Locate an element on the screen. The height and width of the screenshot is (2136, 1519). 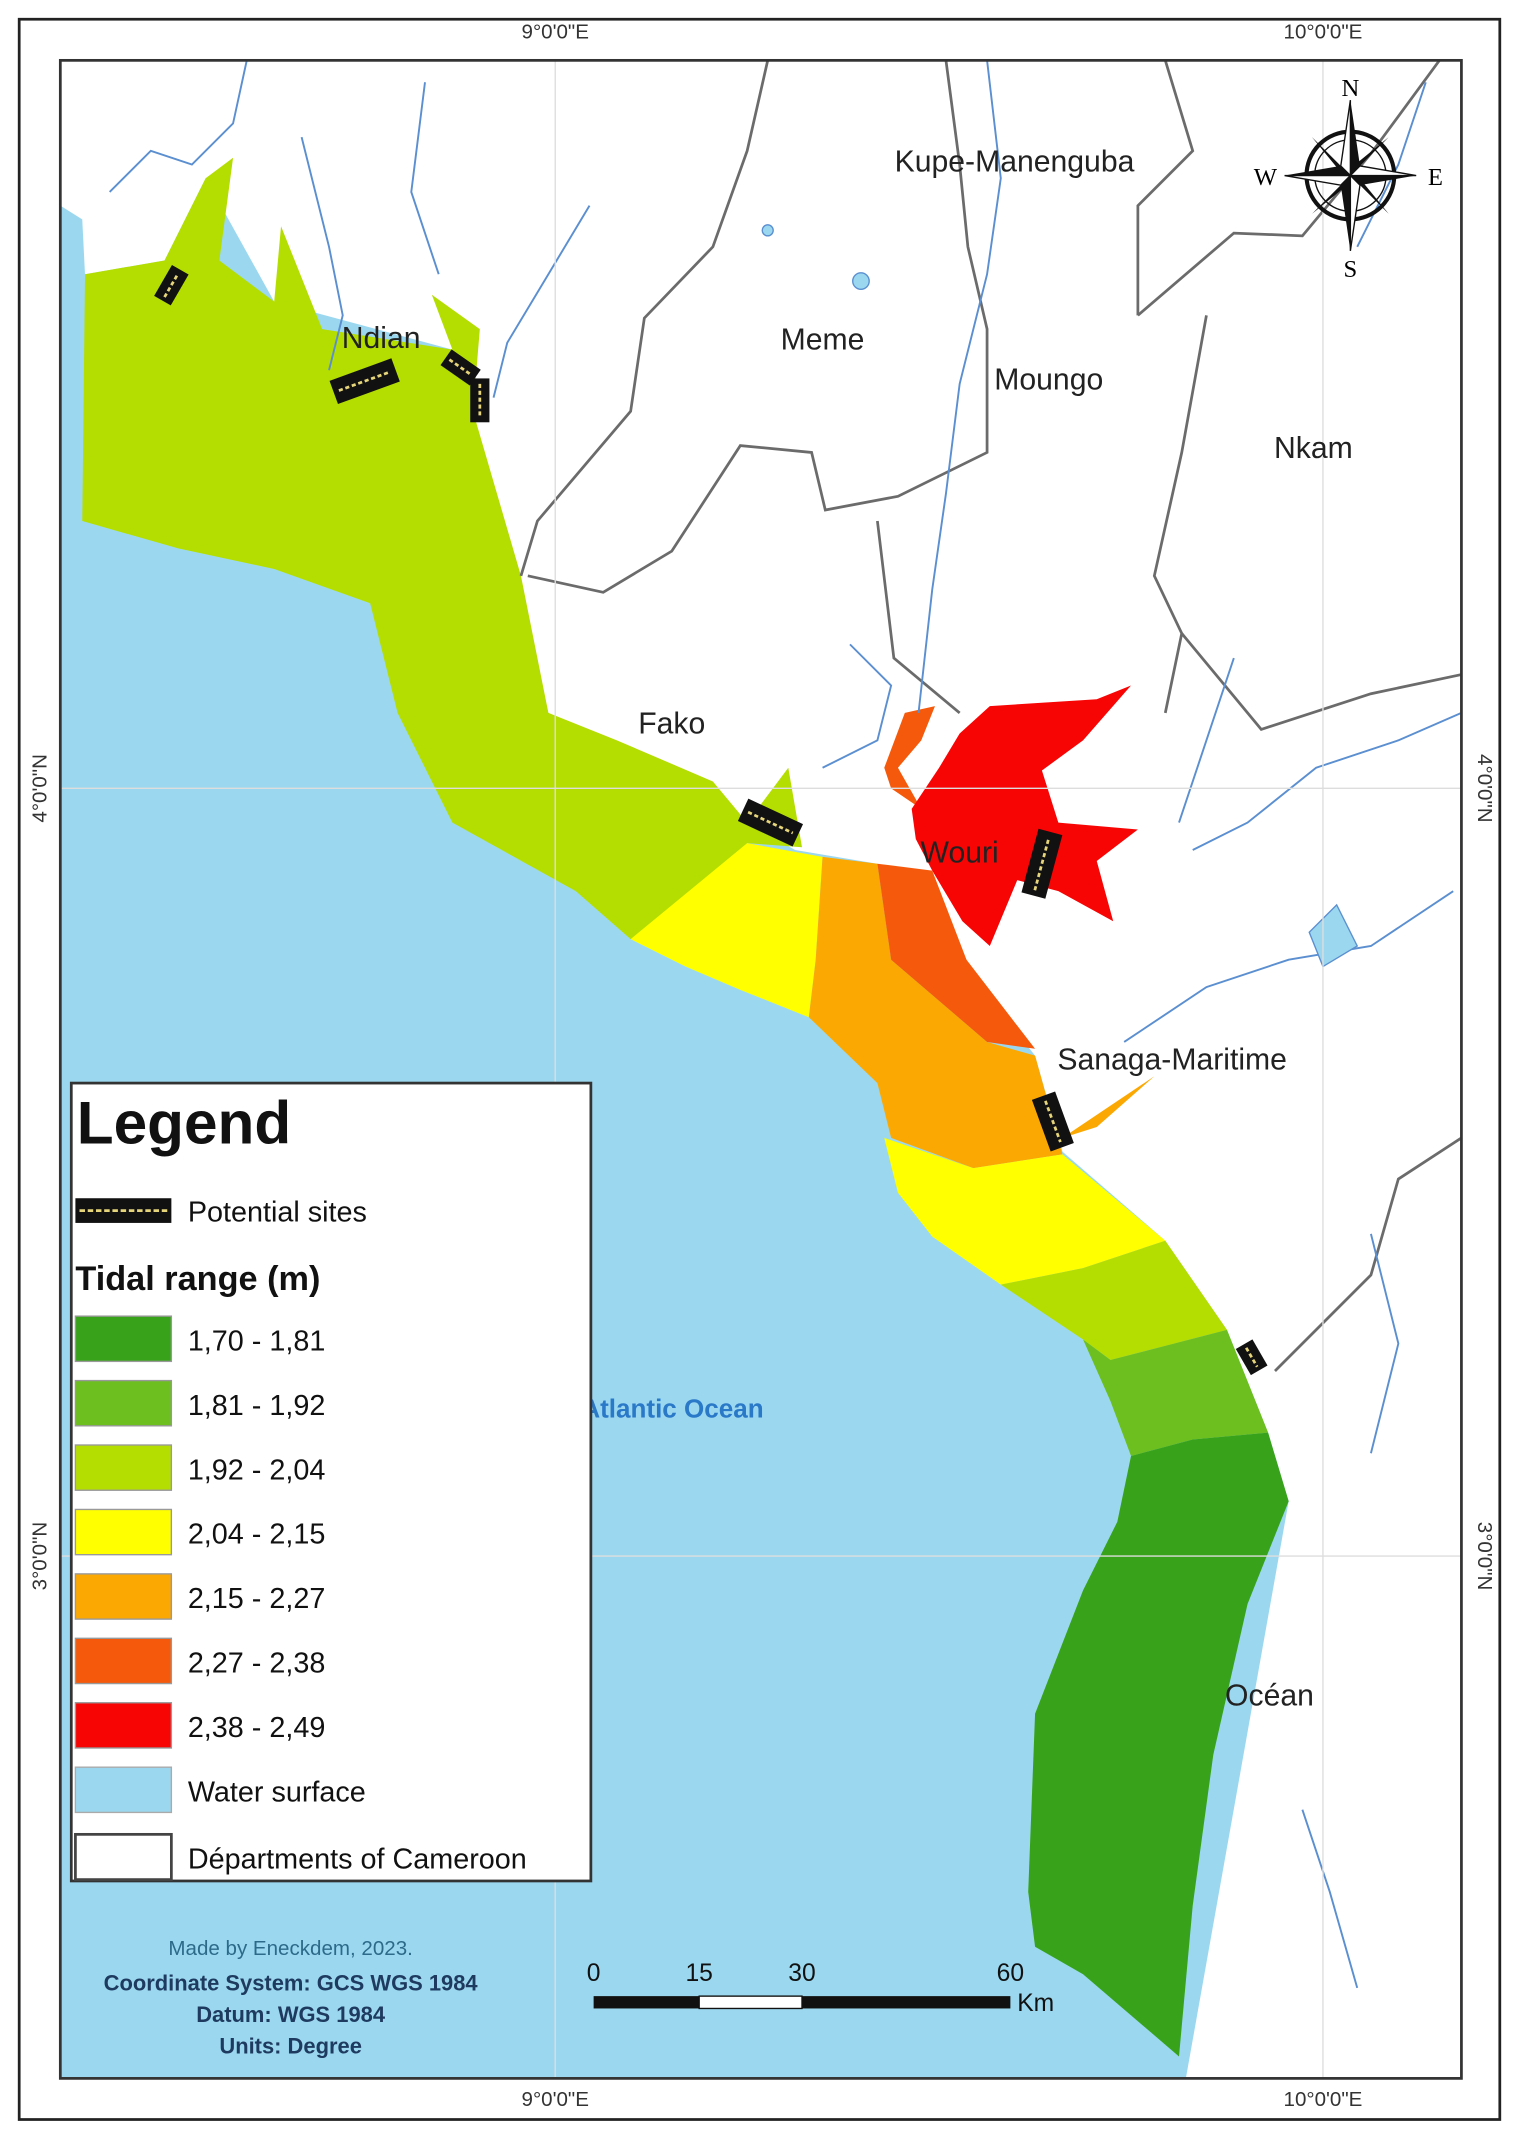
legend-class-label: 2,04 - 2,15 is located at coordinates (257, 1535).